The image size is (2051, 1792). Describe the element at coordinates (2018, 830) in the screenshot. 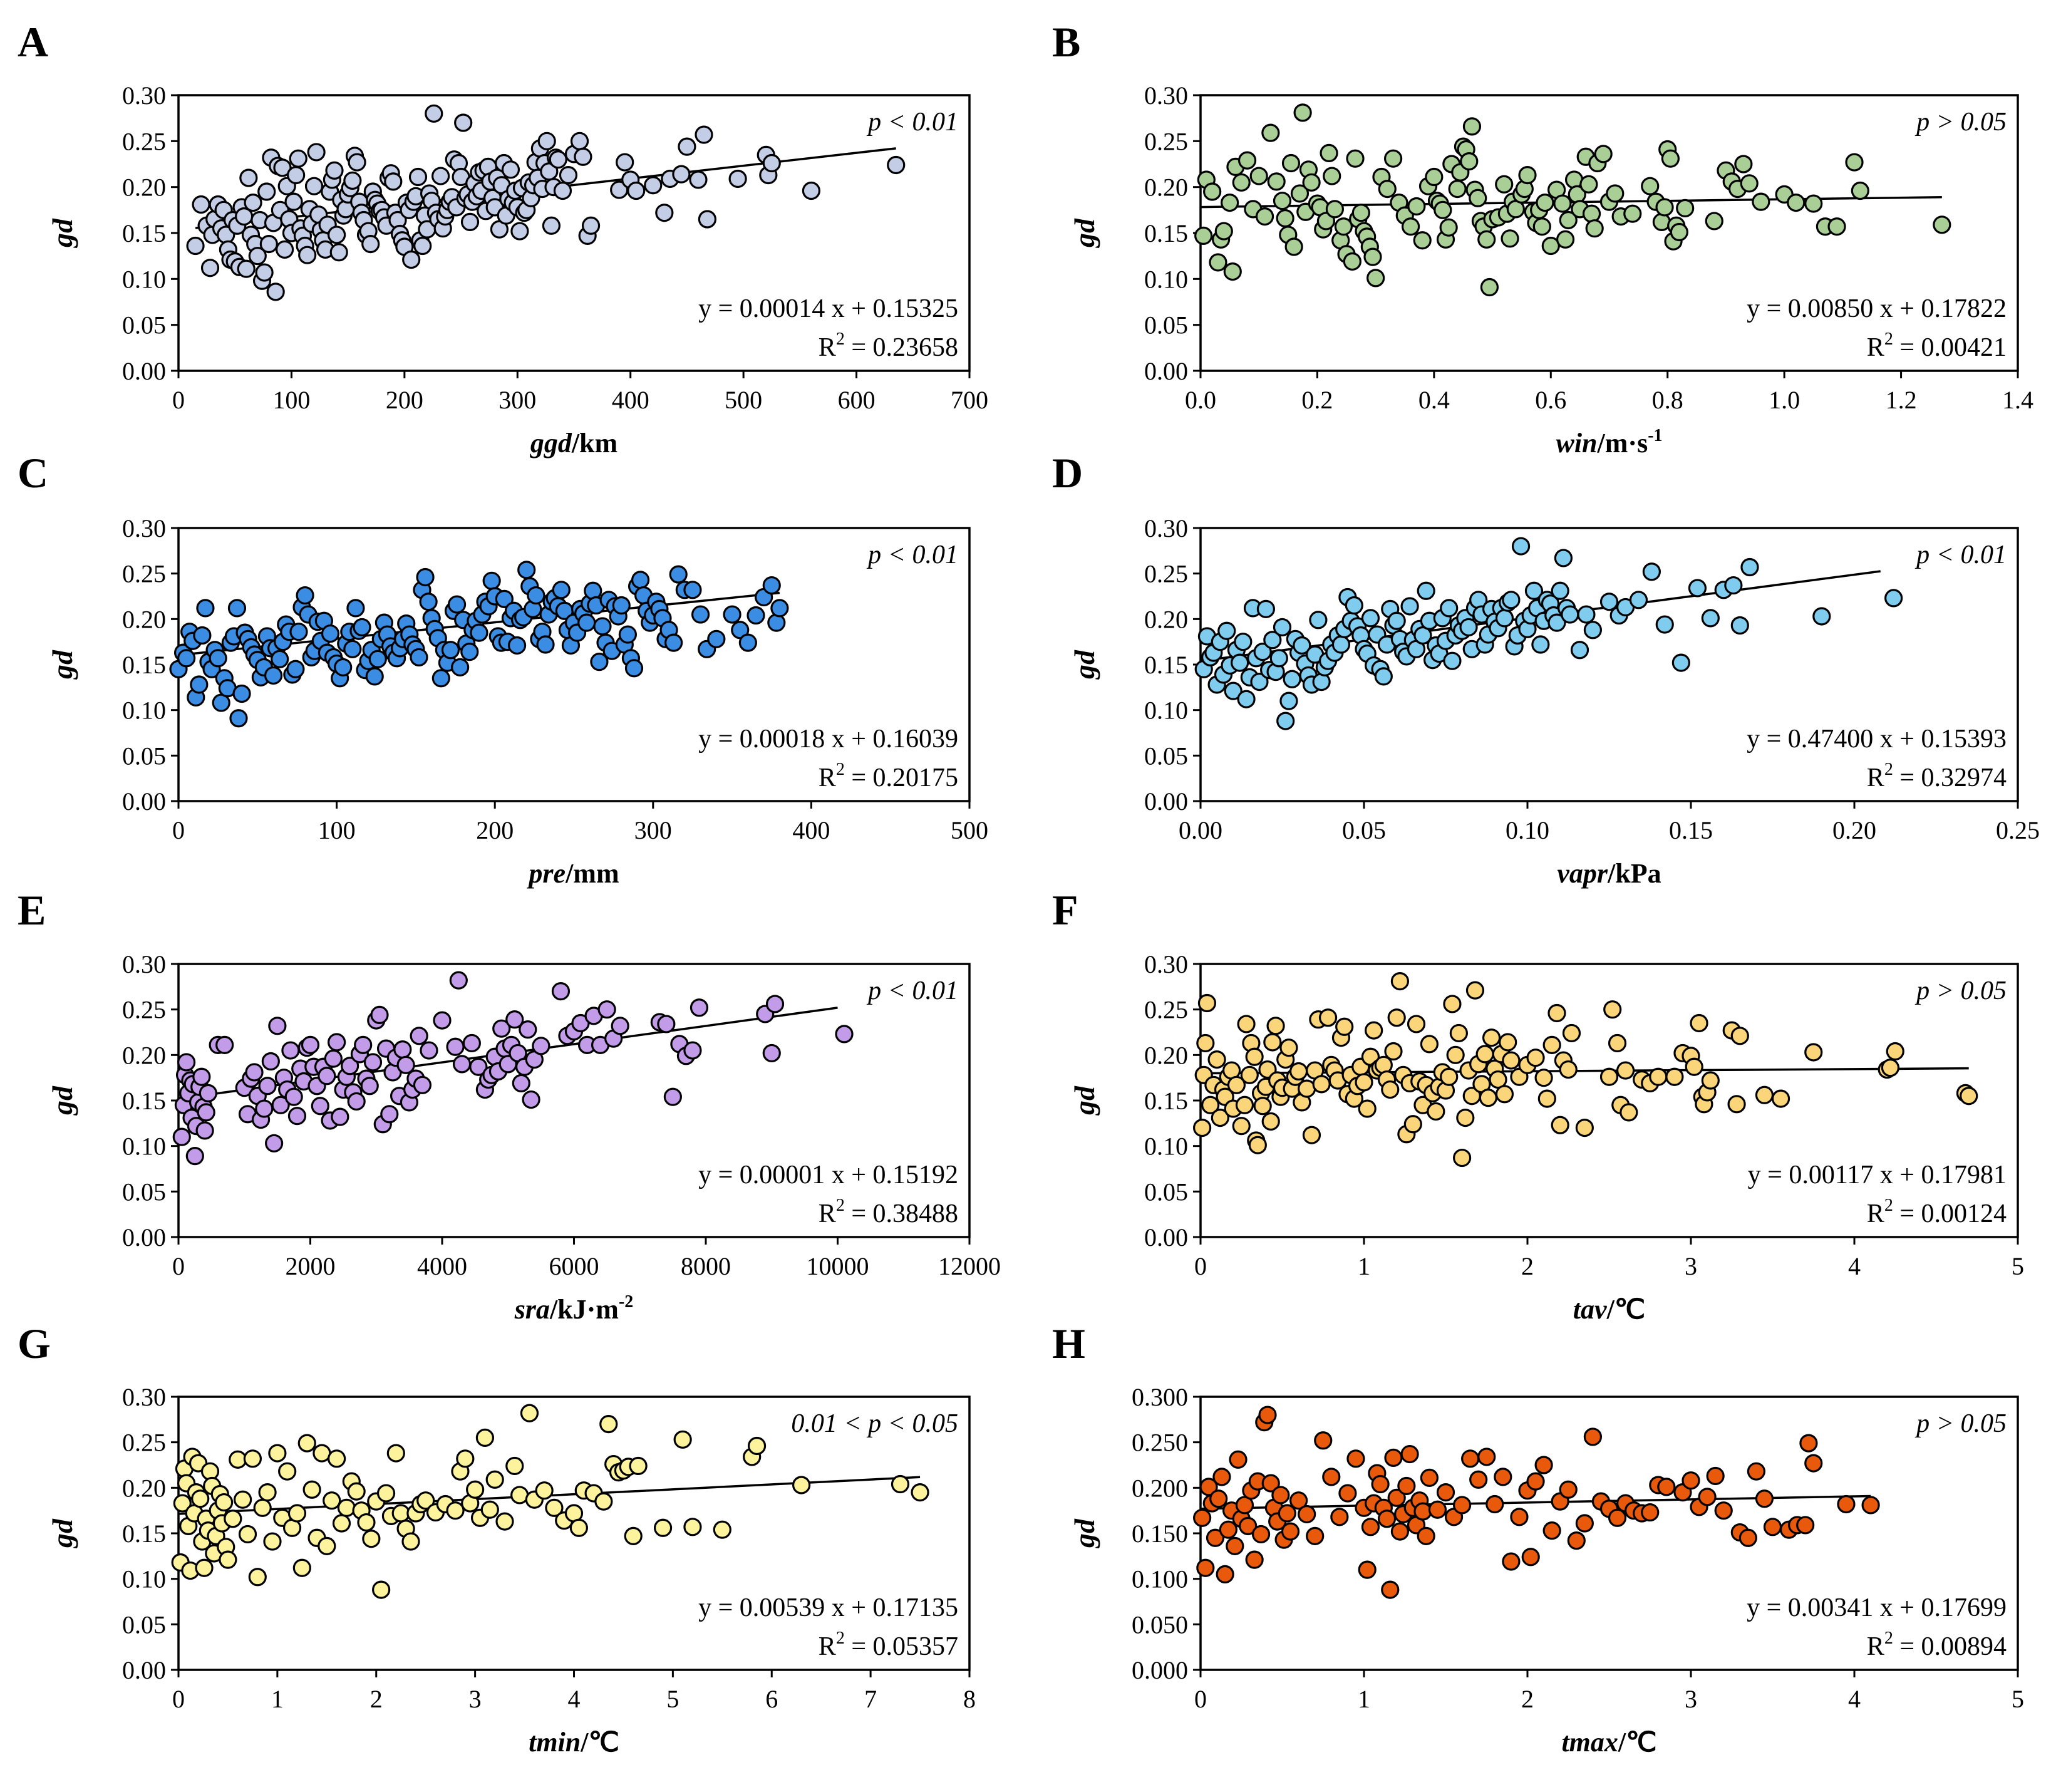

I see `x-tick-label: 0.25` at that location.